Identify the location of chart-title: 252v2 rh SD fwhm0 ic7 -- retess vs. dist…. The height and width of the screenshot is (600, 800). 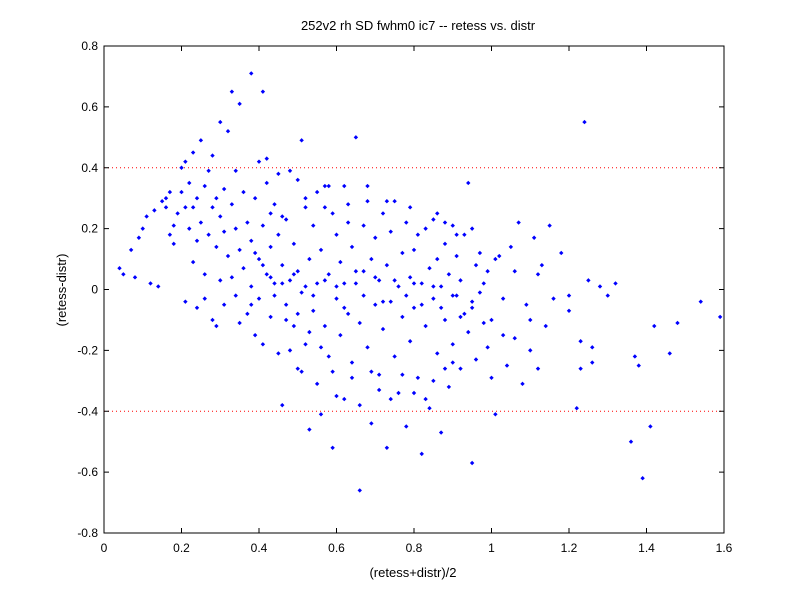
(418, 25).